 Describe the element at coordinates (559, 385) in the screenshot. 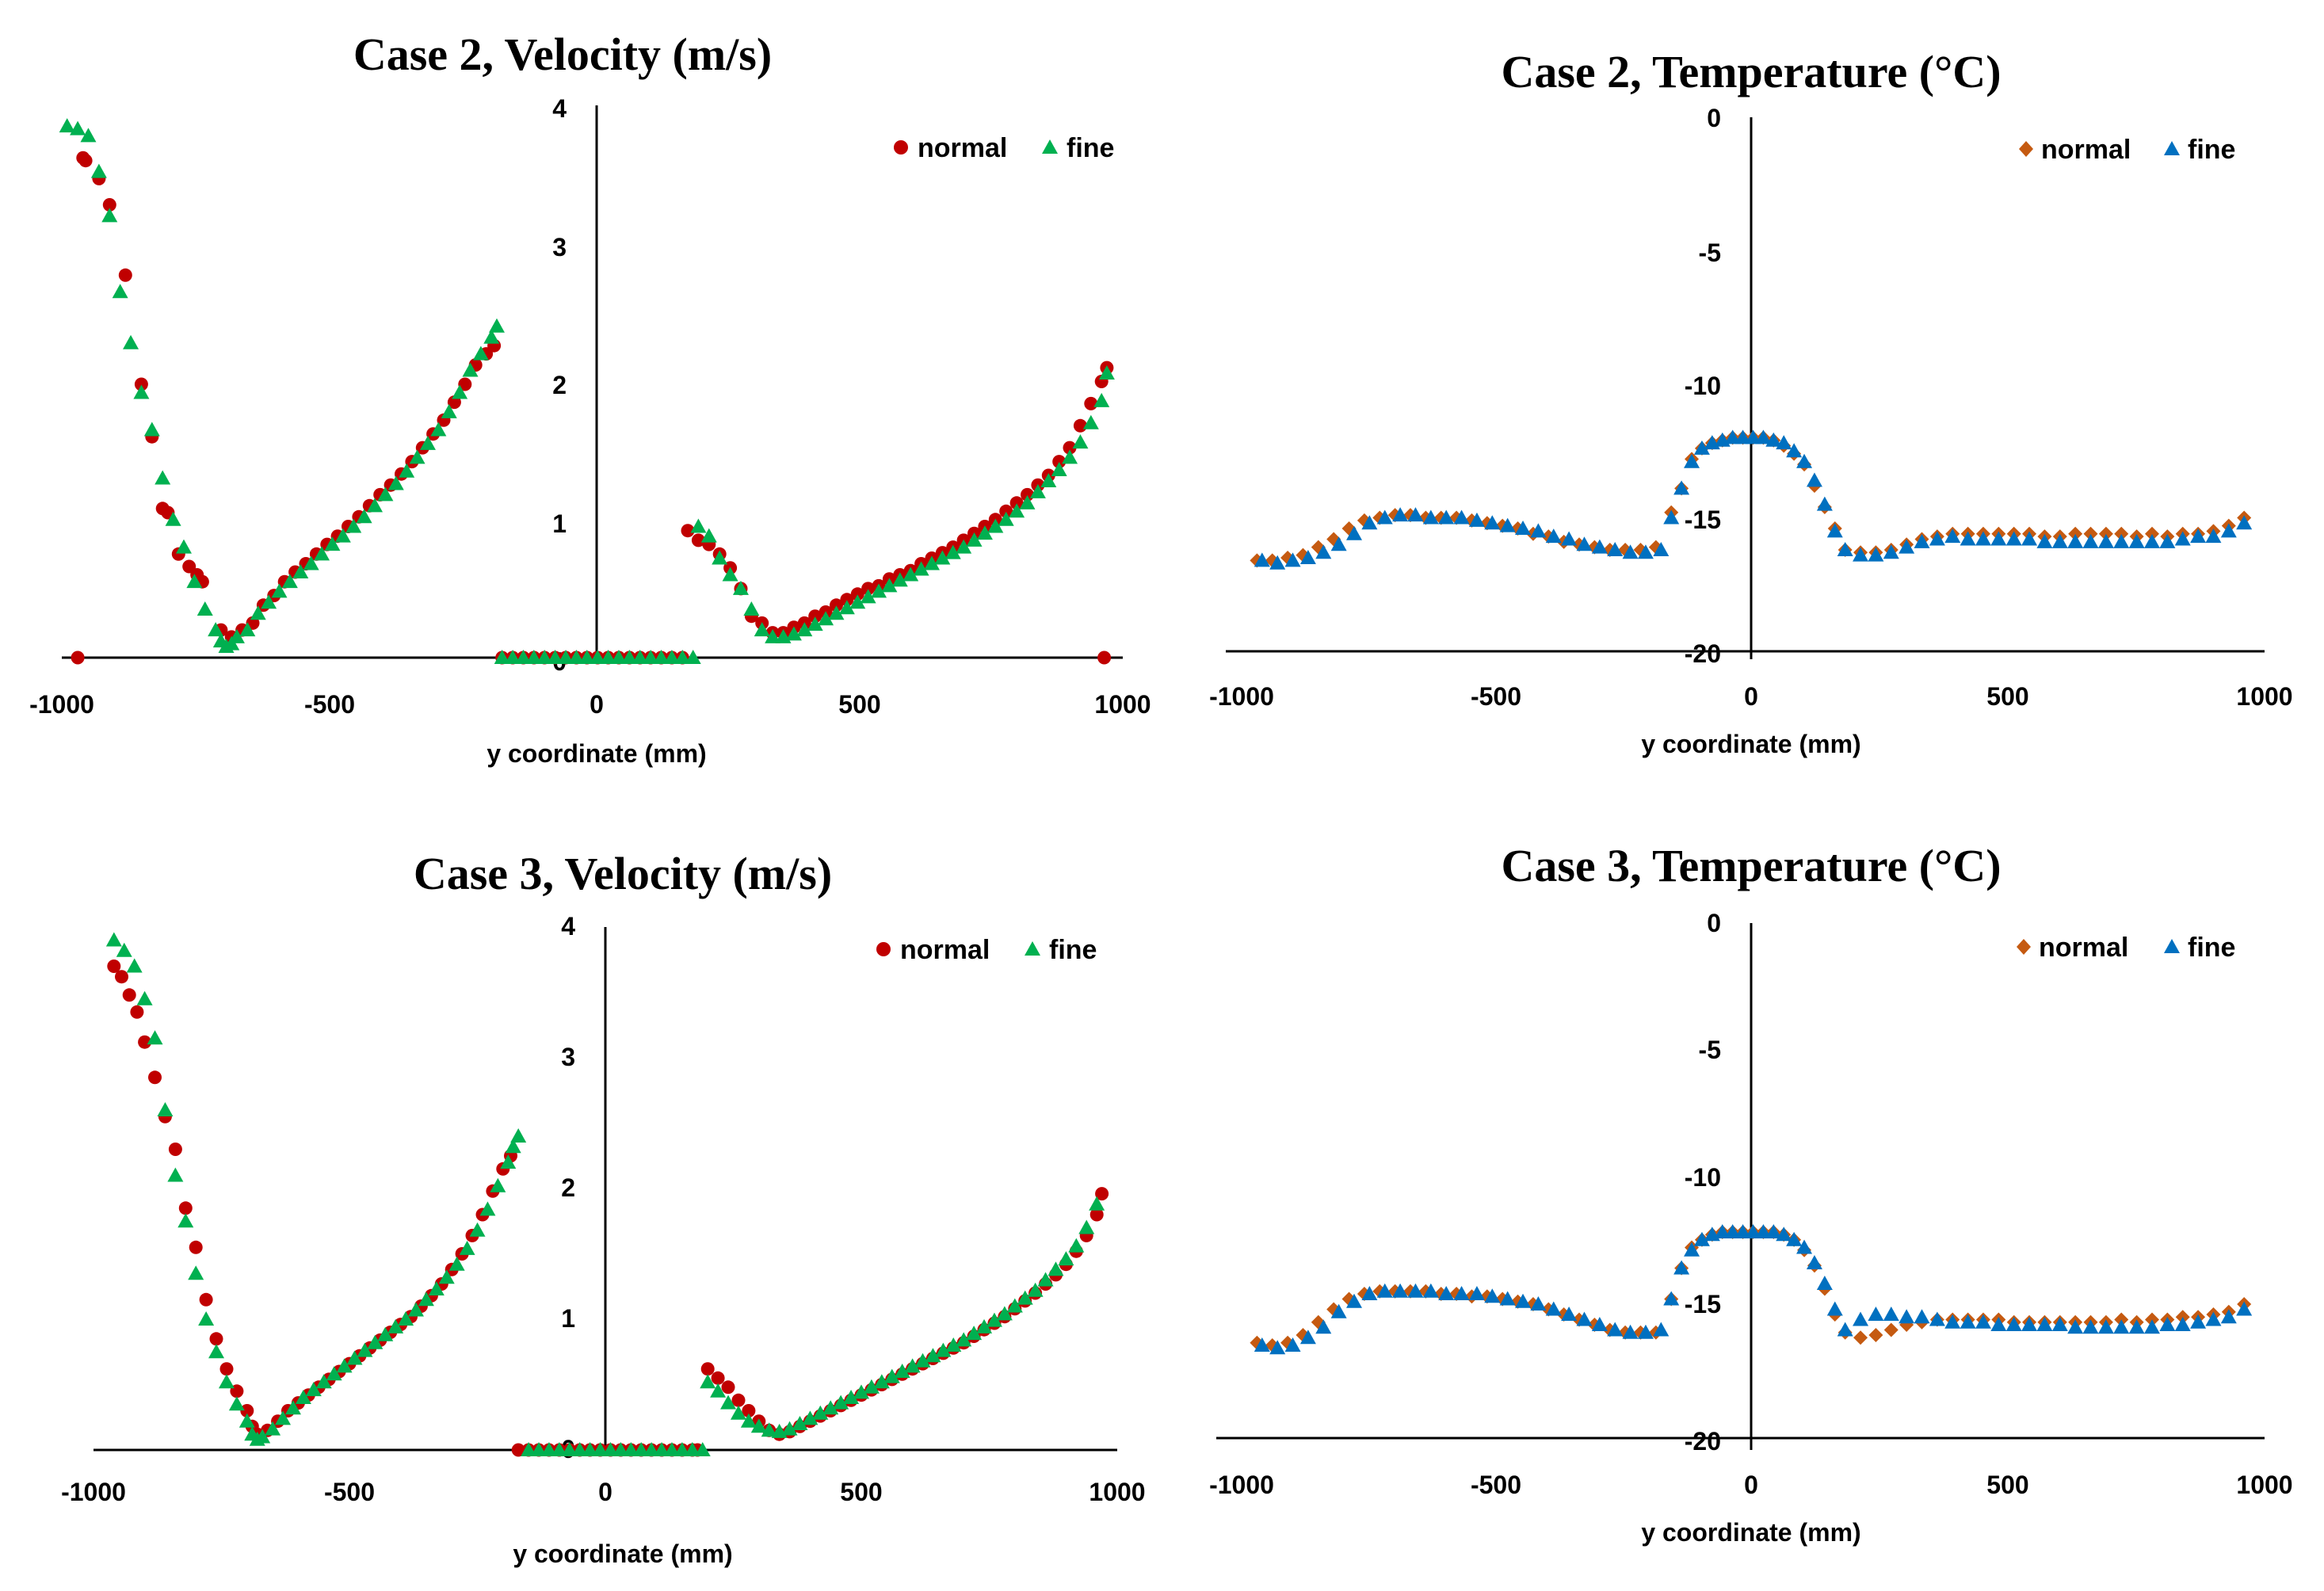

I see `y-tick-label: 2` at that location.